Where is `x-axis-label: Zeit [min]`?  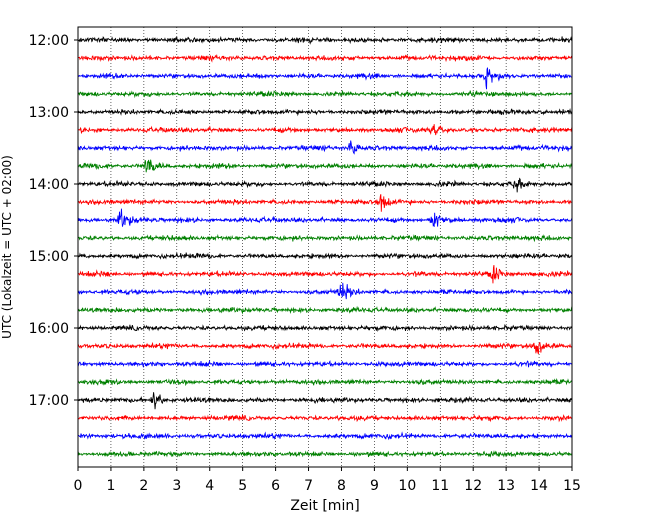
x-axis-label: Zeit [min] is located at coordinates (324, 506).